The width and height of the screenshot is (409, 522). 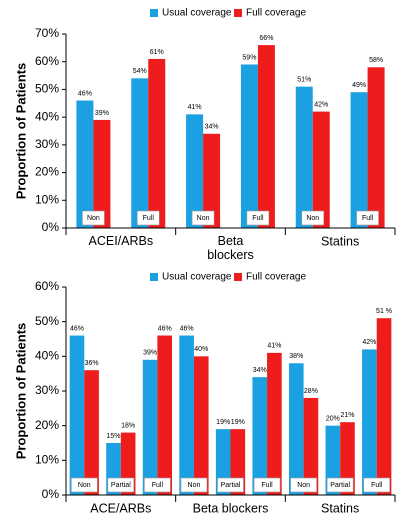 What do you see at coordinates (276, 13) in the screenshot?
I see `legend-label: Full coverage` at bounding box center [276, 13].